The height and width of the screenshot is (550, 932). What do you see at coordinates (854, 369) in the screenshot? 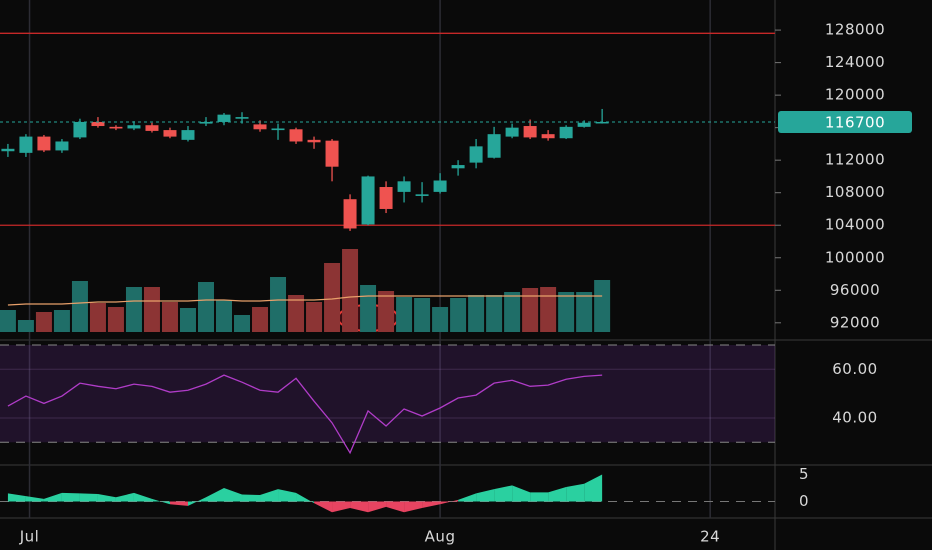
I see `y-tick-label: 60.00` at bounding box center [854, 369].